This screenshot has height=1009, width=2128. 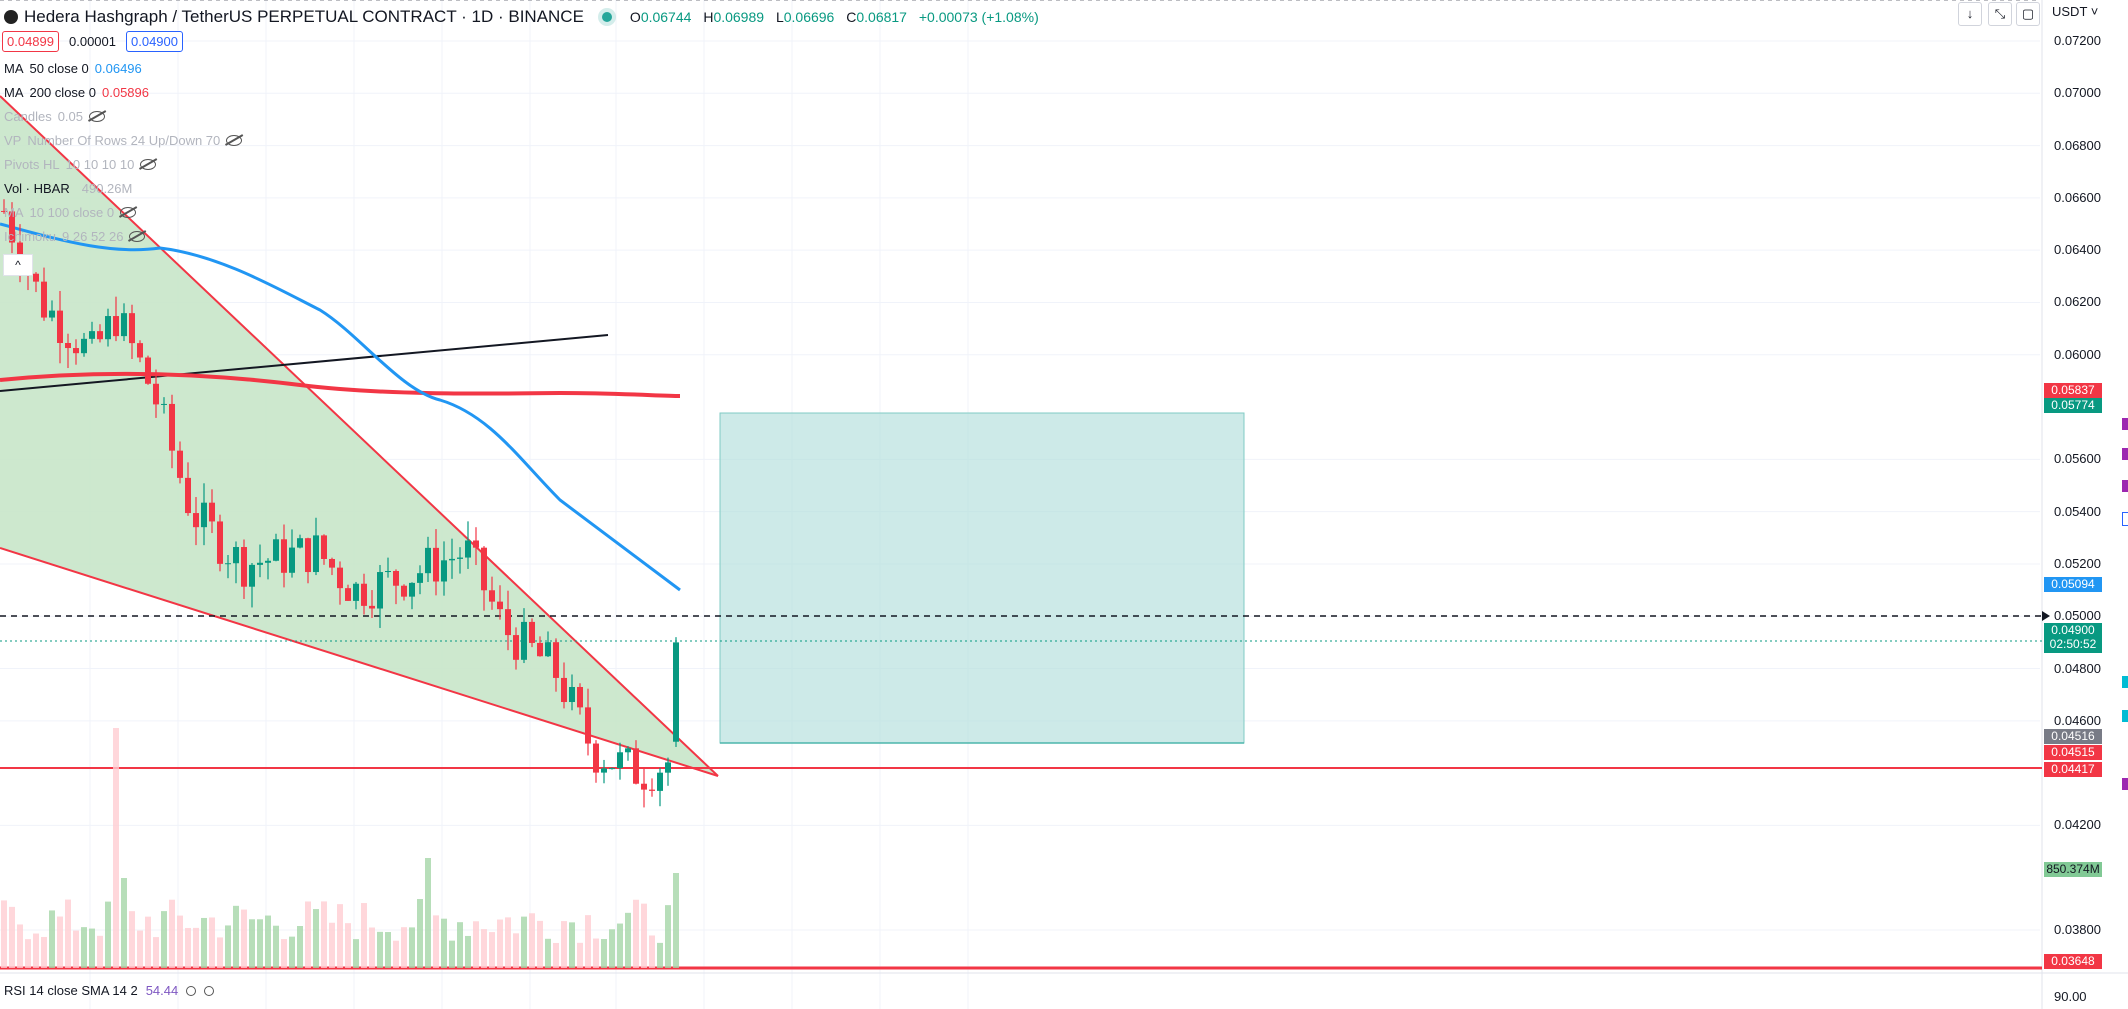 I want to click on currency-selector: USDT ˅, so click(x=2075, y=11).